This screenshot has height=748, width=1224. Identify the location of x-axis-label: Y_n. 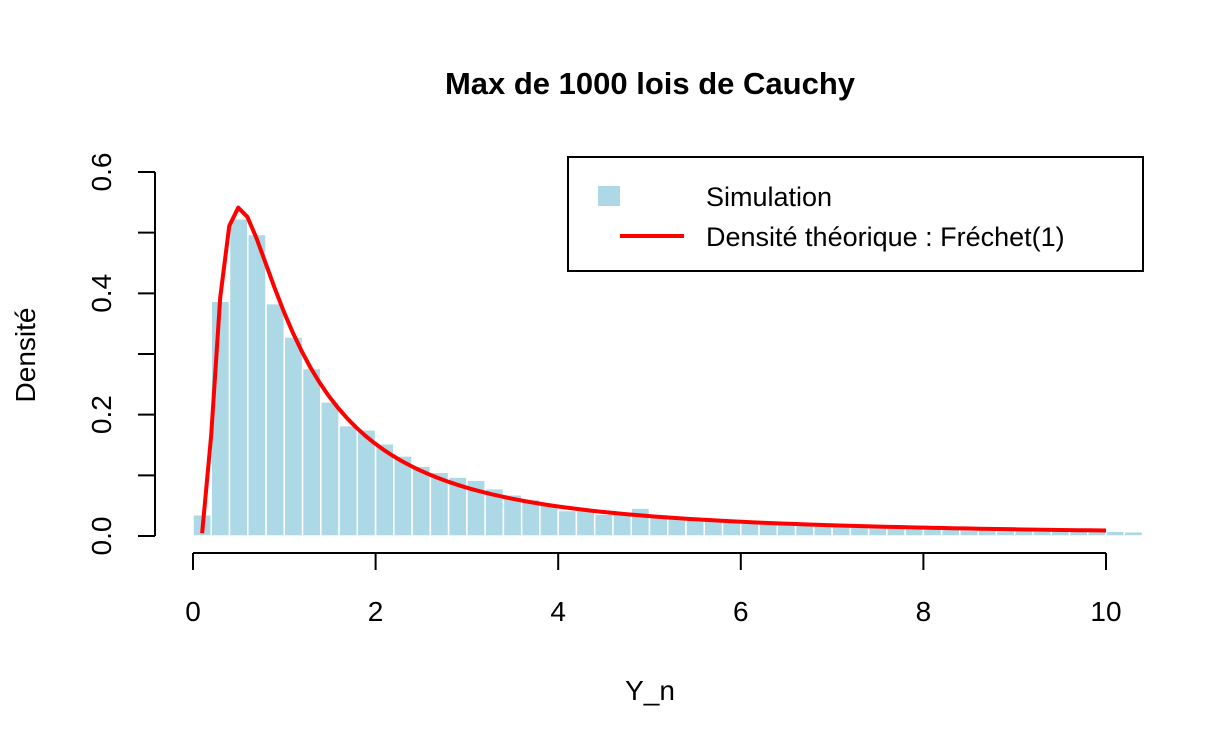
(650, 690).